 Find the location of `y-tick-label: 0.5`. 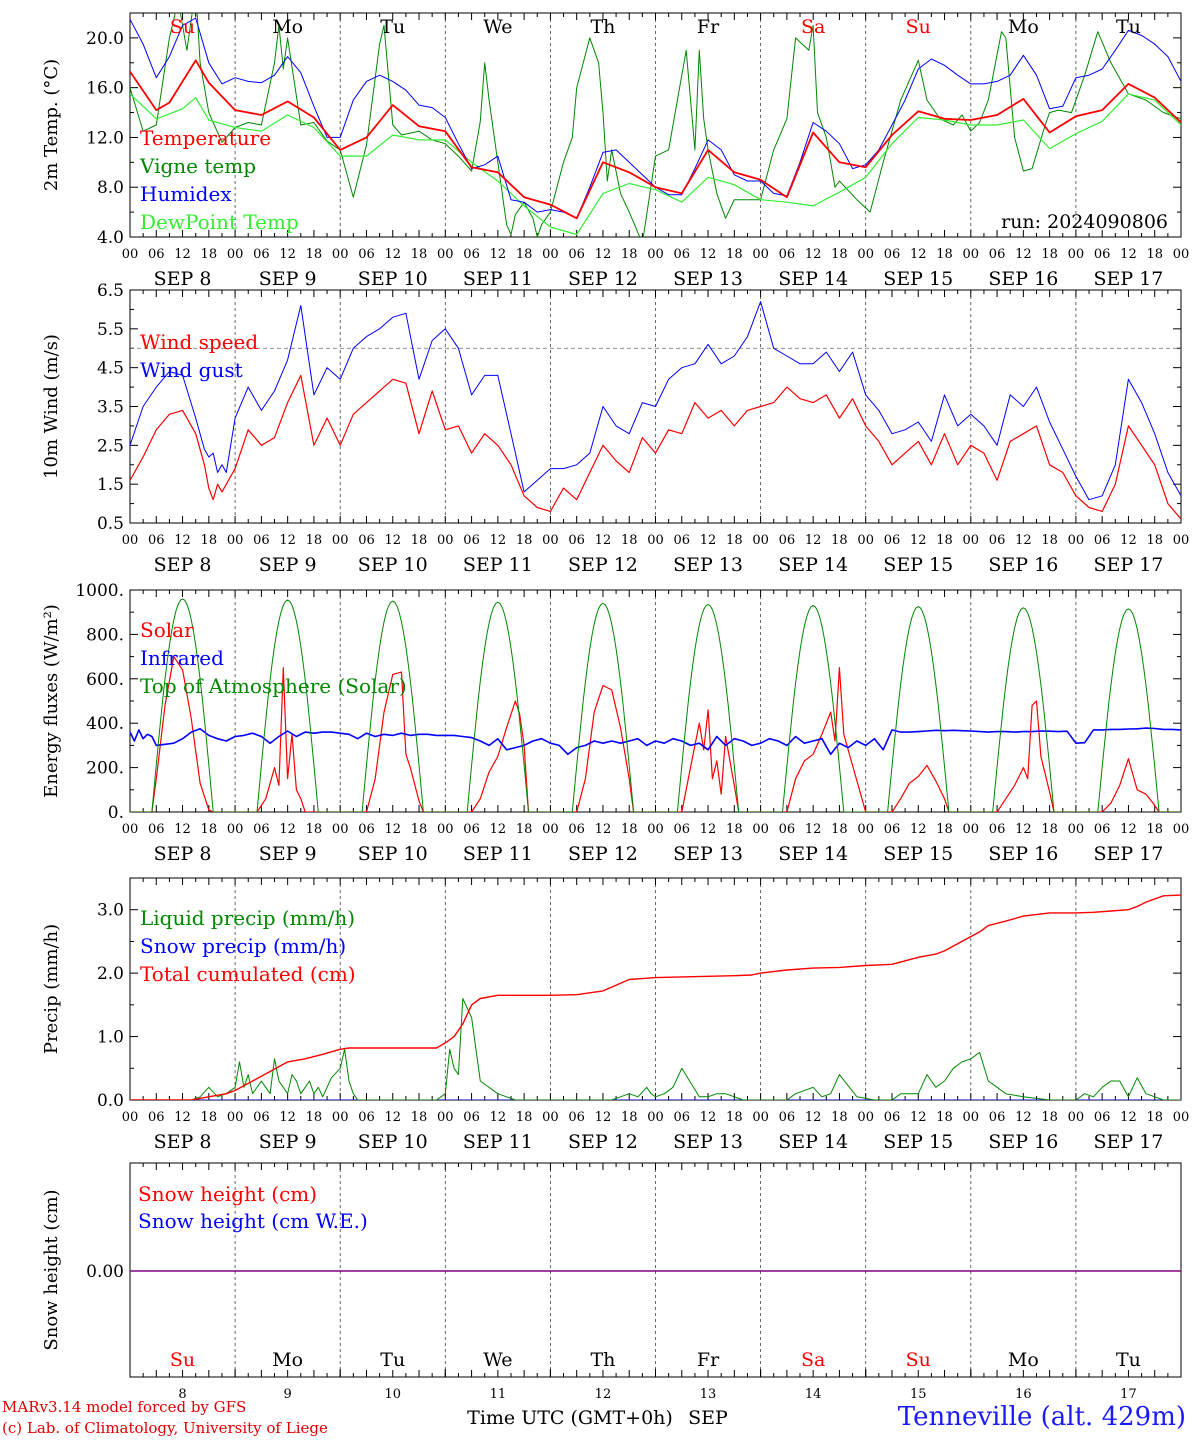

y-tick-label: 0.5 is located at coordinates (110, 524).